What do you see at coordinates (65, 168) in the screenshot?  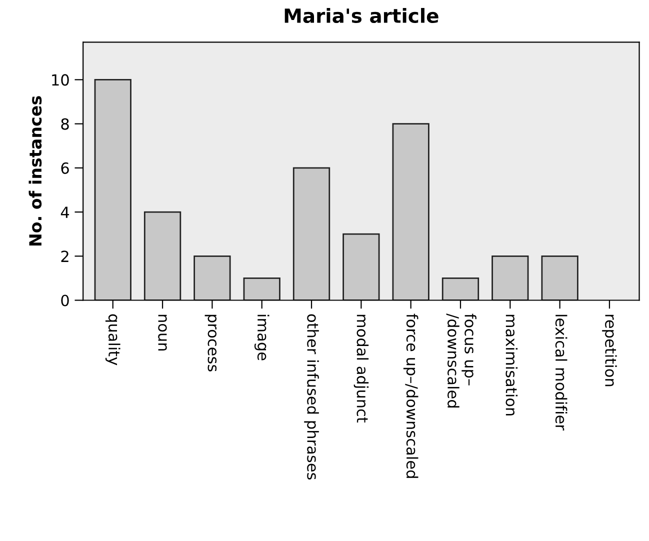 I see `y-tick-label: 6` at bounding box center [65, 168].